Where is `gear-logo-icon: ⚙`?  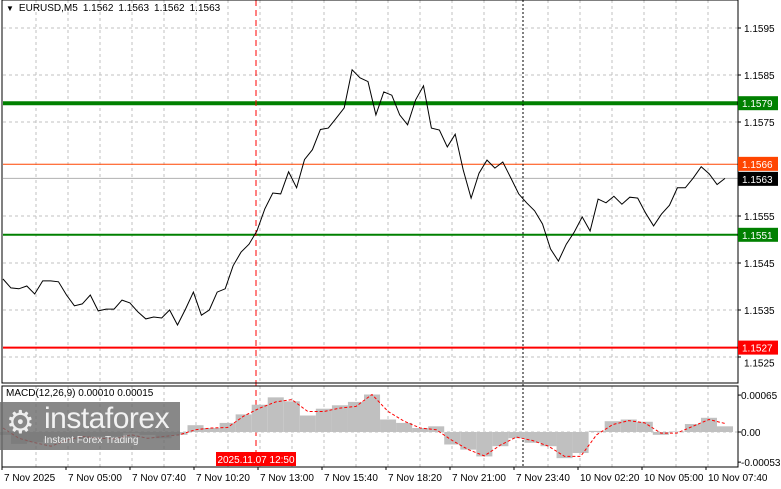
gear-logo-icon: ⚙ is located at coordinates (20, 422).